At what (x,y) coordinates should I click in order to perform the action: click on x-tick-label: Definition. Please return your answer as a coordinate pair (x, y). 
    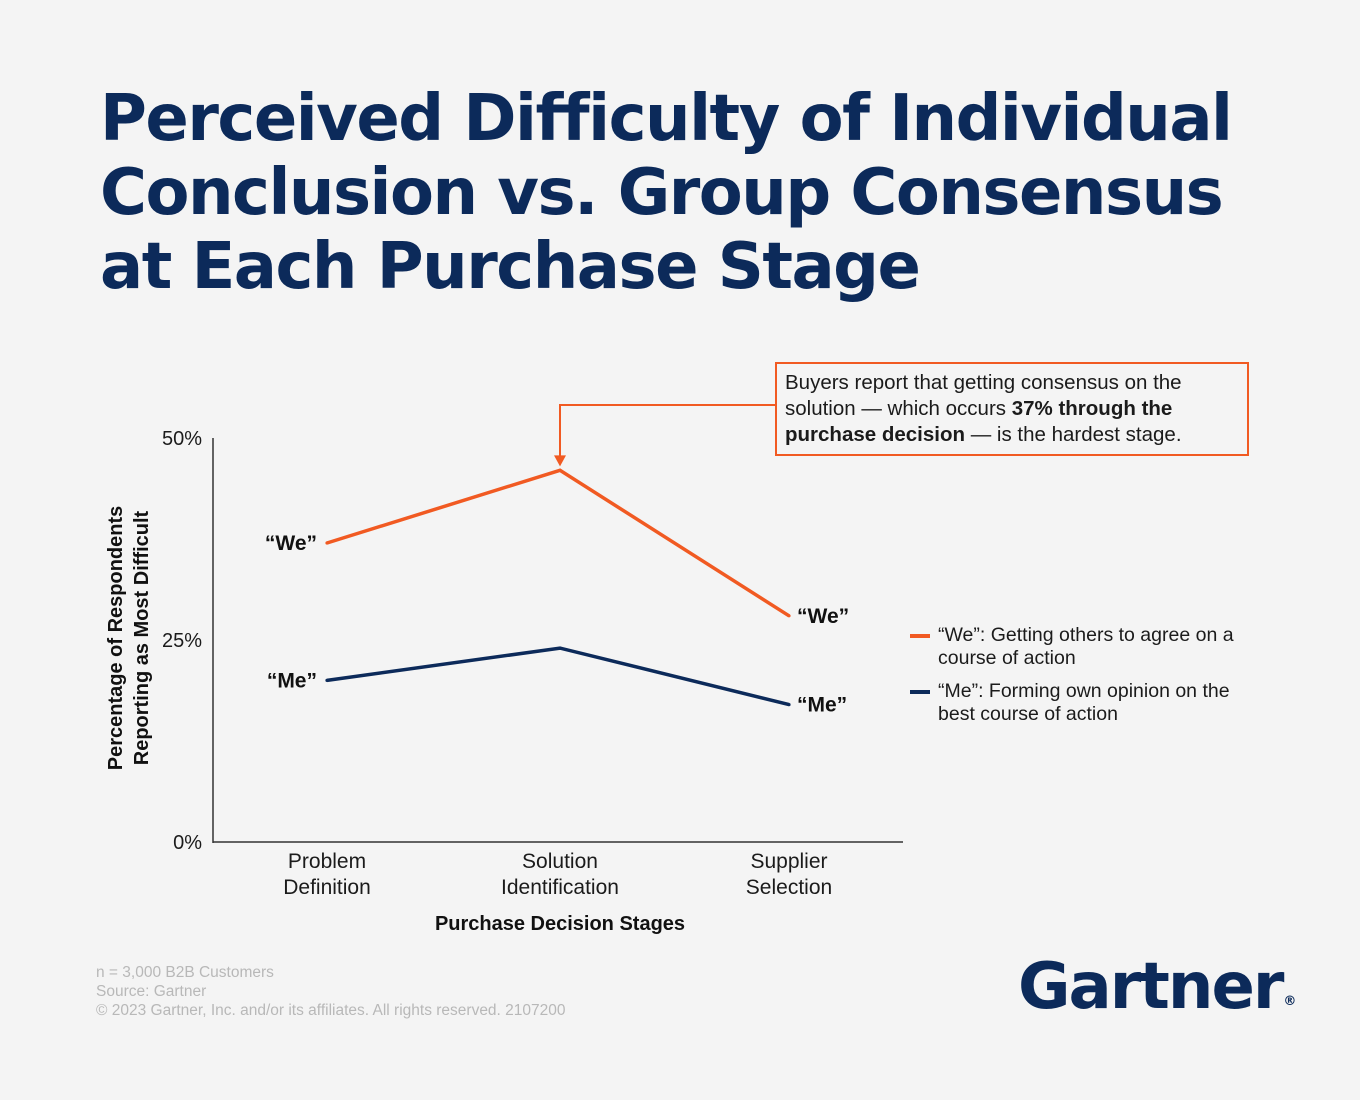
    Looking at the image, I should click on (327, 887).